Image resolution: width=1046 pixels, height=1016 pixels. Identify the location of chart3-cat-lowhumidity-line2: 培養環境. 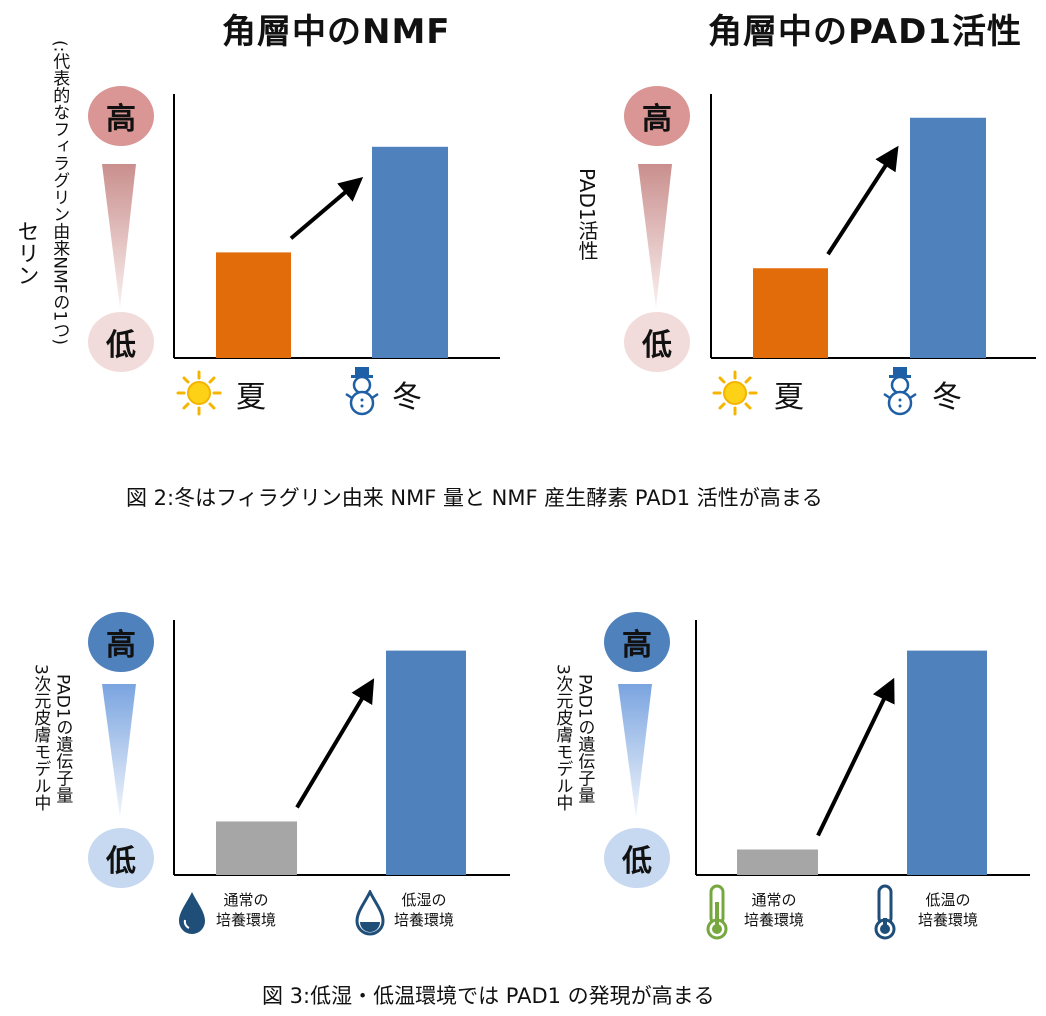
(424, 920).